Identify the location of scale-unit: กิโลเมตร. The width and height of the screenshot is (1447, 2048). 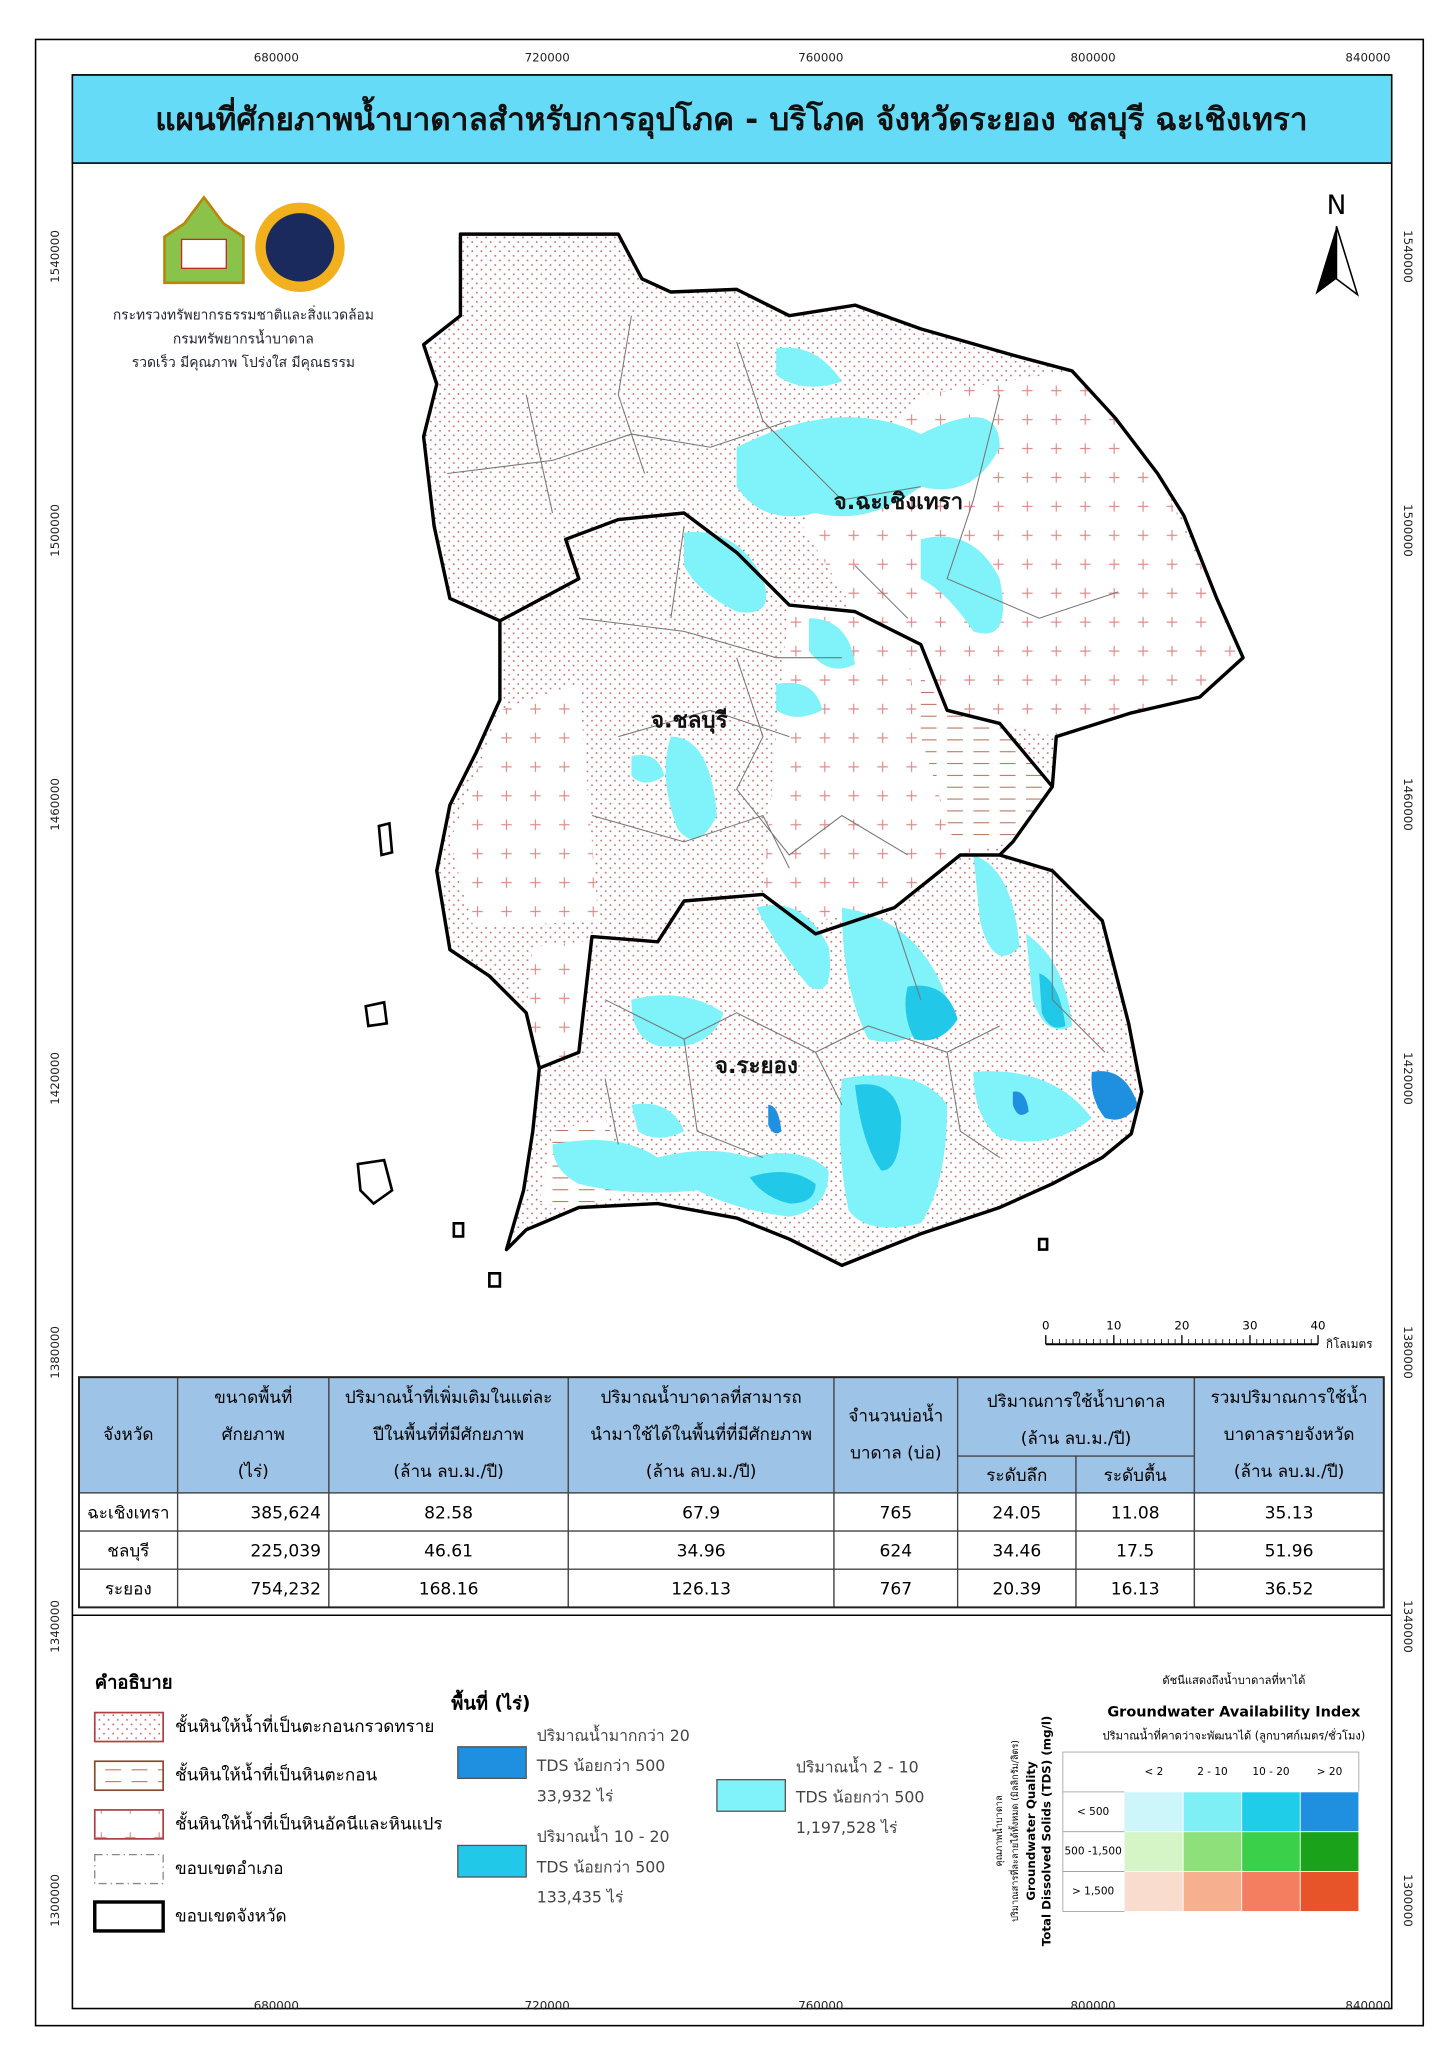
(1349, 1344).